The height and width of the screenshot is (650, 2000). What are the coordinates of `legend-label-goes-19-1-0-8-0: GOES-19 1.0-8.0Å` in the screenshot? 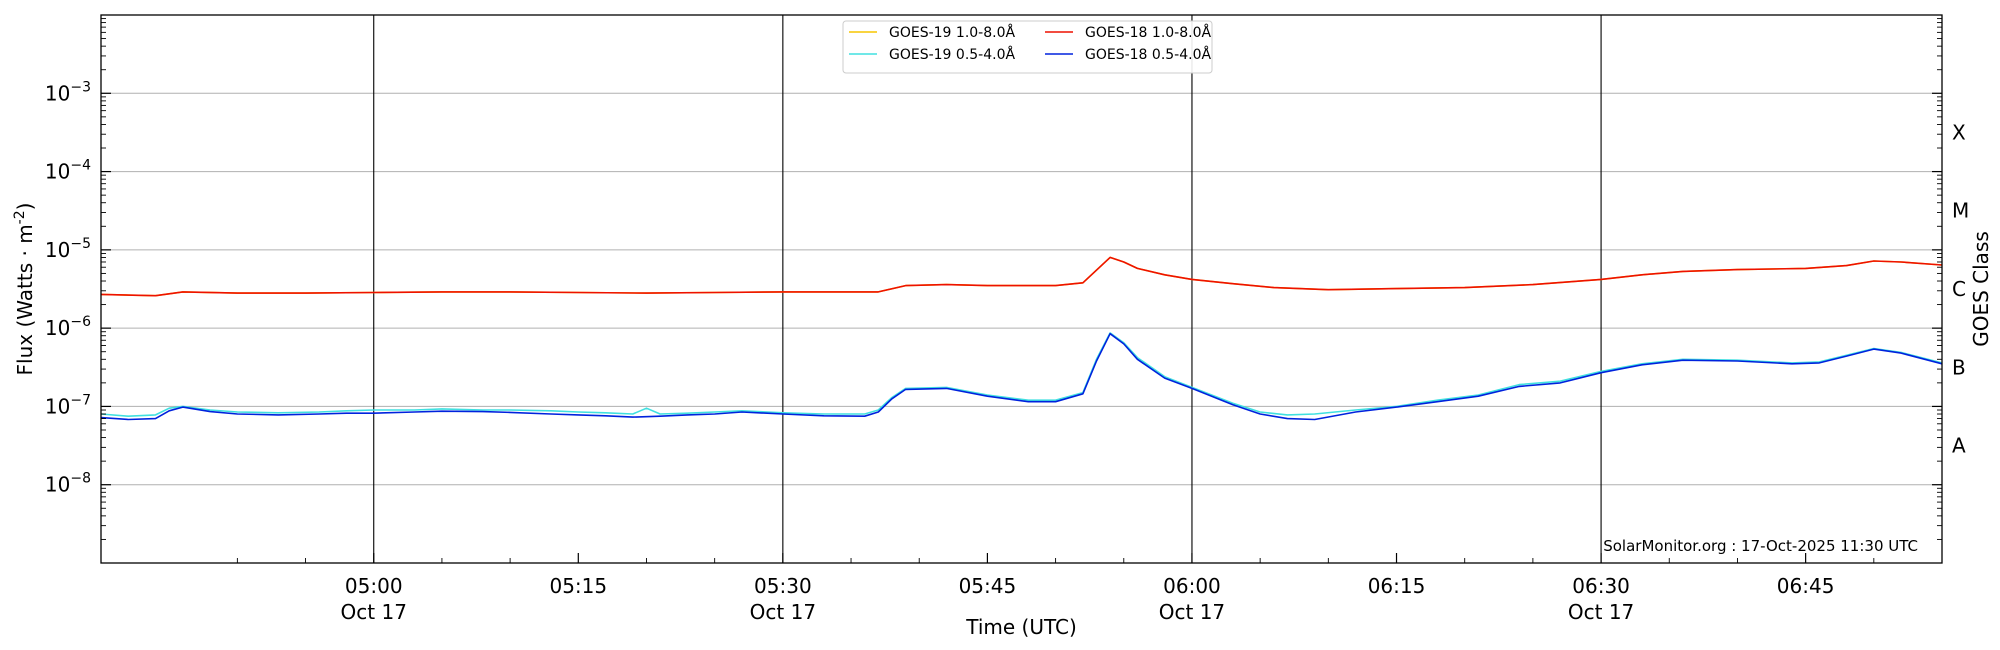 It's located at (952, 32).